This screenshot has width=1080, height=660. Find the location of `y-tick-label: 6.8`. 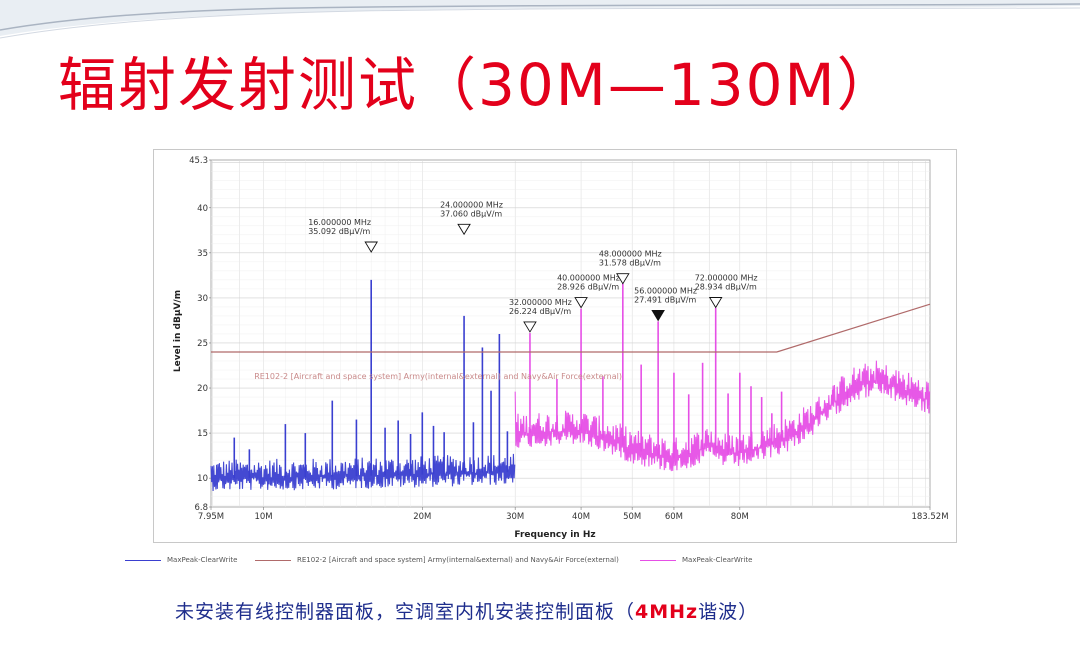

y-tick-label: 6.8 is located at coordinates (201, 508).